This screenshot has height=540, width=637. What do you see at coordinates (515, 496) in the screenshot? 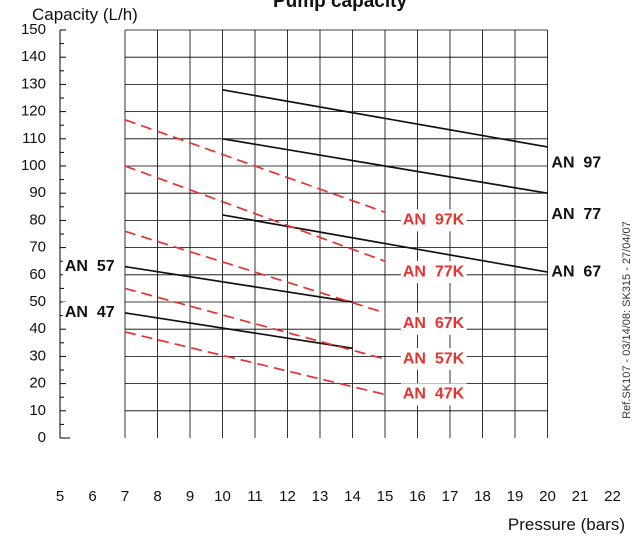
I see `x-tick-label: 19` at bounding box center [515, 496].